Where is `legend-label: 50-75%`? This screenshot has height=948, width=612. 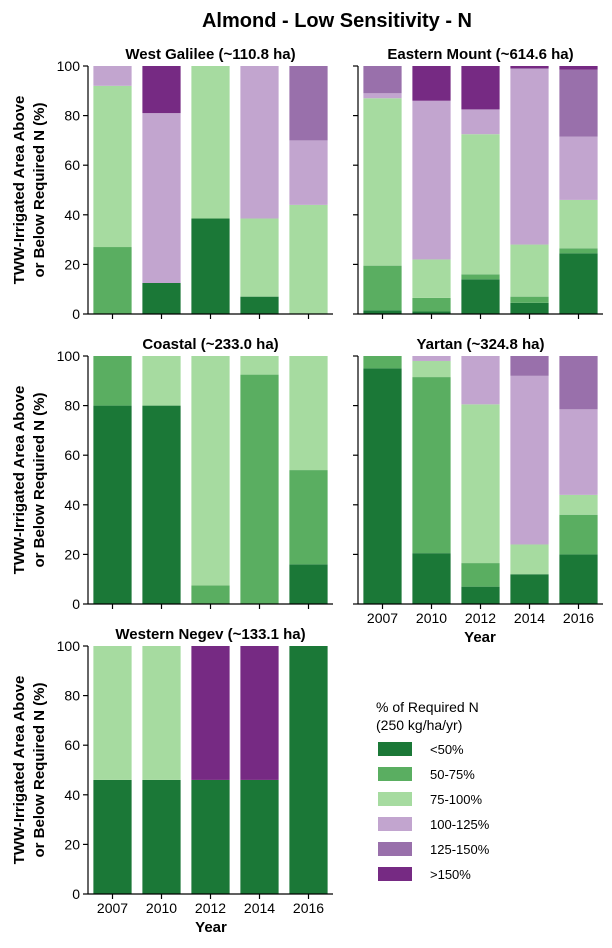
legend-label: 50-75% is located at coordinates (452, 774).